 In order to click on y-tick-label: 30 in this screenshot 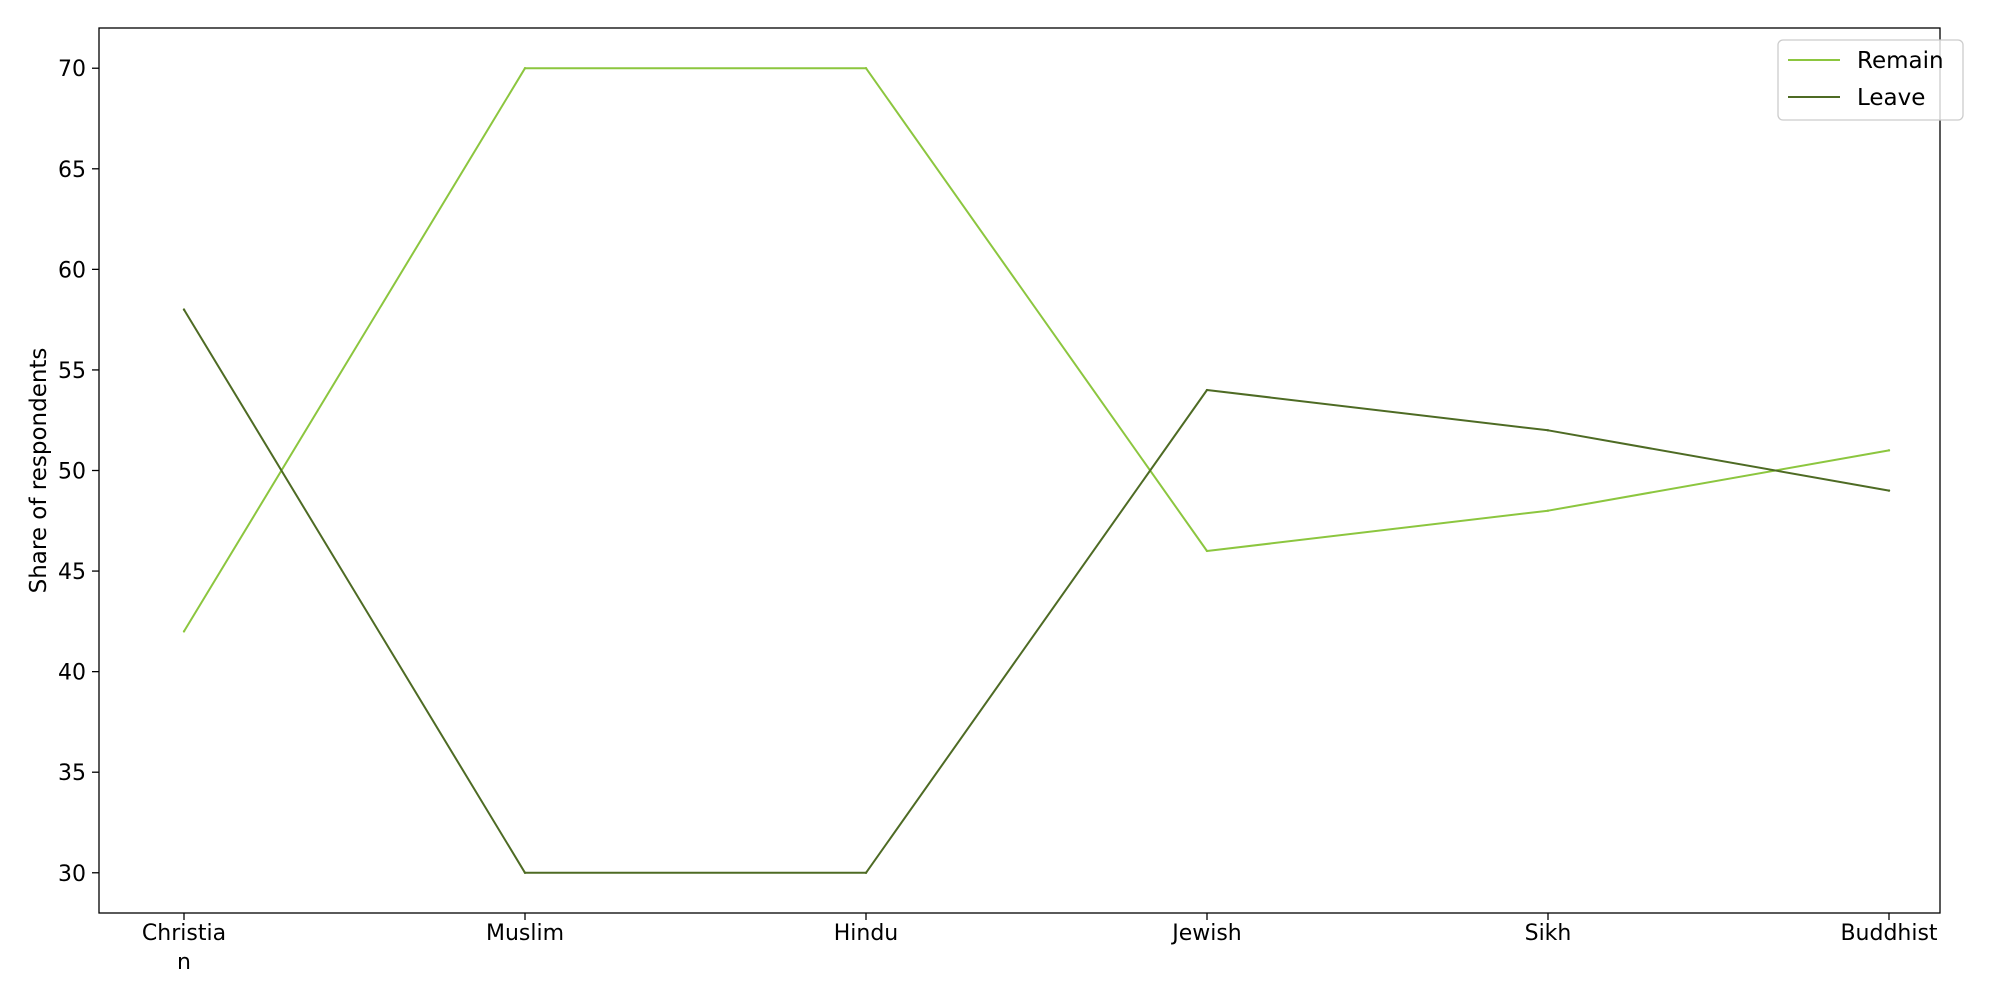, I will do `click(72, 874)`.